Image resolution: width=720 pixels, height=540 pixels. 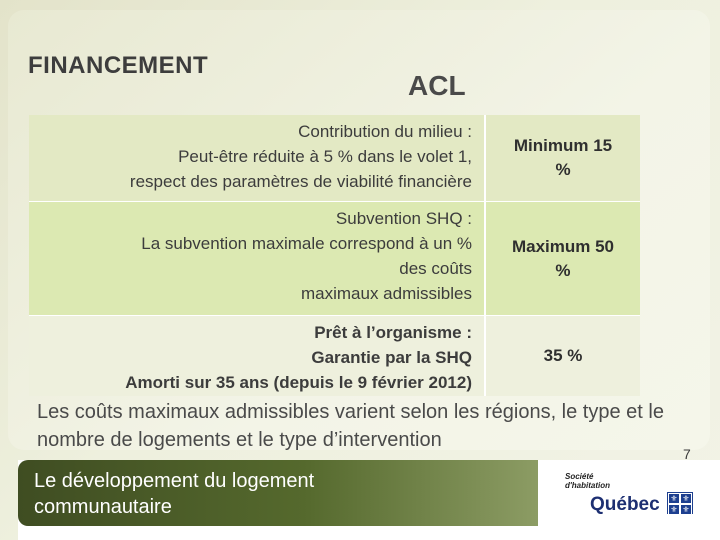 I want to click on row-description-line: Subvention SHQ :, so click(x=403, y=218).